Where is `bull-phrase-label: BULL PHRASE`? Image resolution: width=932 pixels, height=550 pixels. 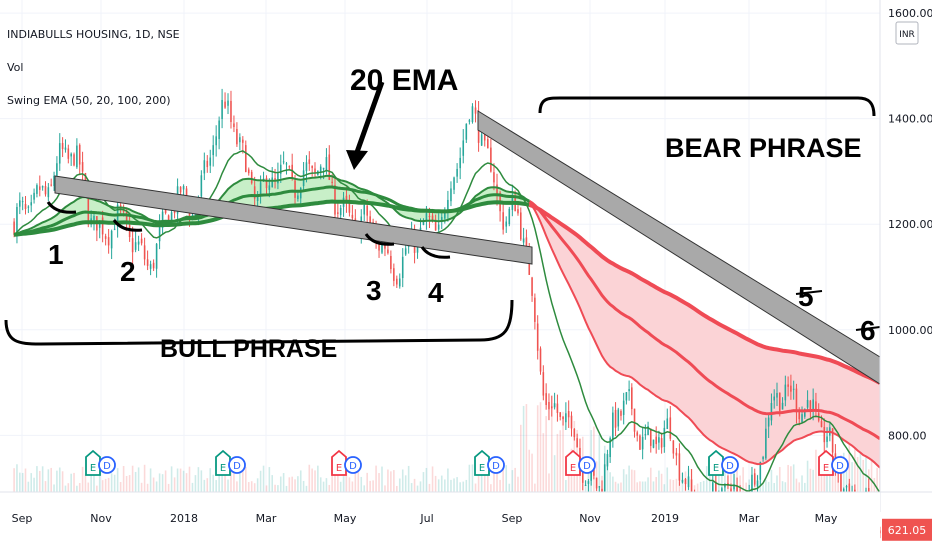 bull-phrase-label: BULL PHRASE is located at coordinates (248, 349).